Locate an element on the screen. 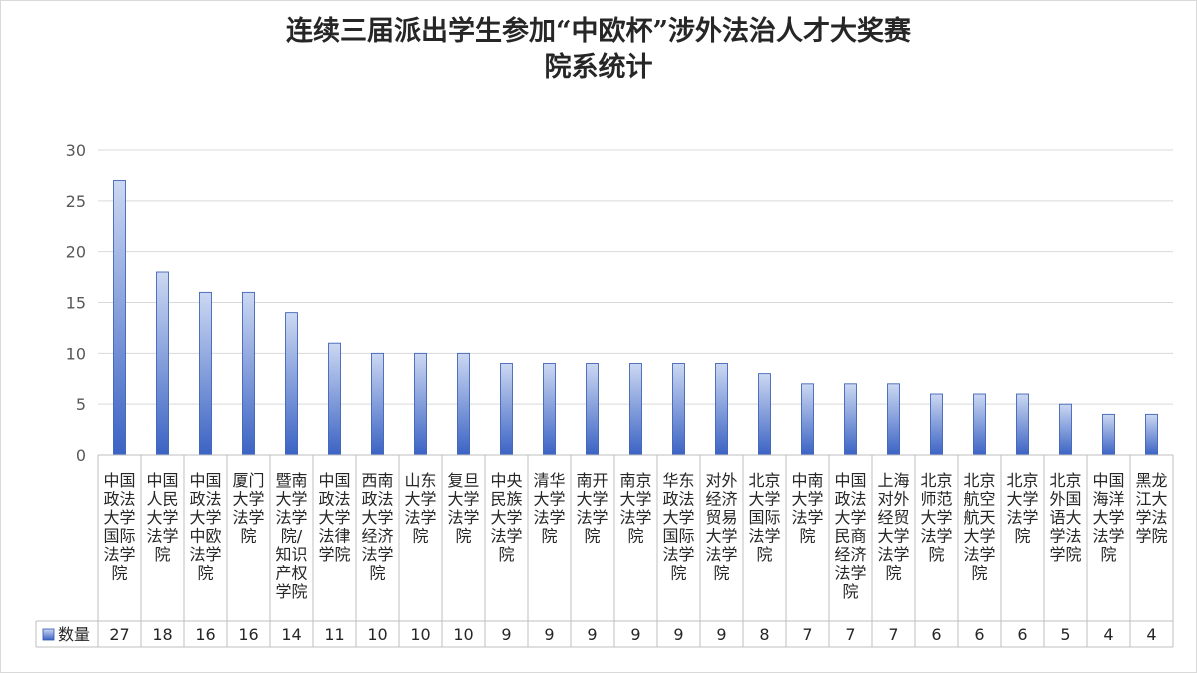  category-label: 山东大学法学院 is located at coordinates (420, 508).